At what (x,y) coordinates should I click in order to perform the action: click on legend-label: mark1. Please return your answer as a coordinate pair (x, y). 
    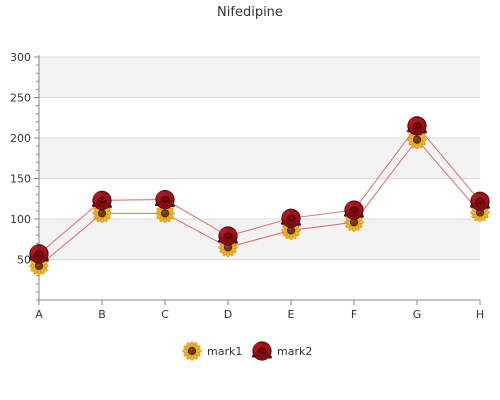
    Looking at the image, I should click on (224, 351).